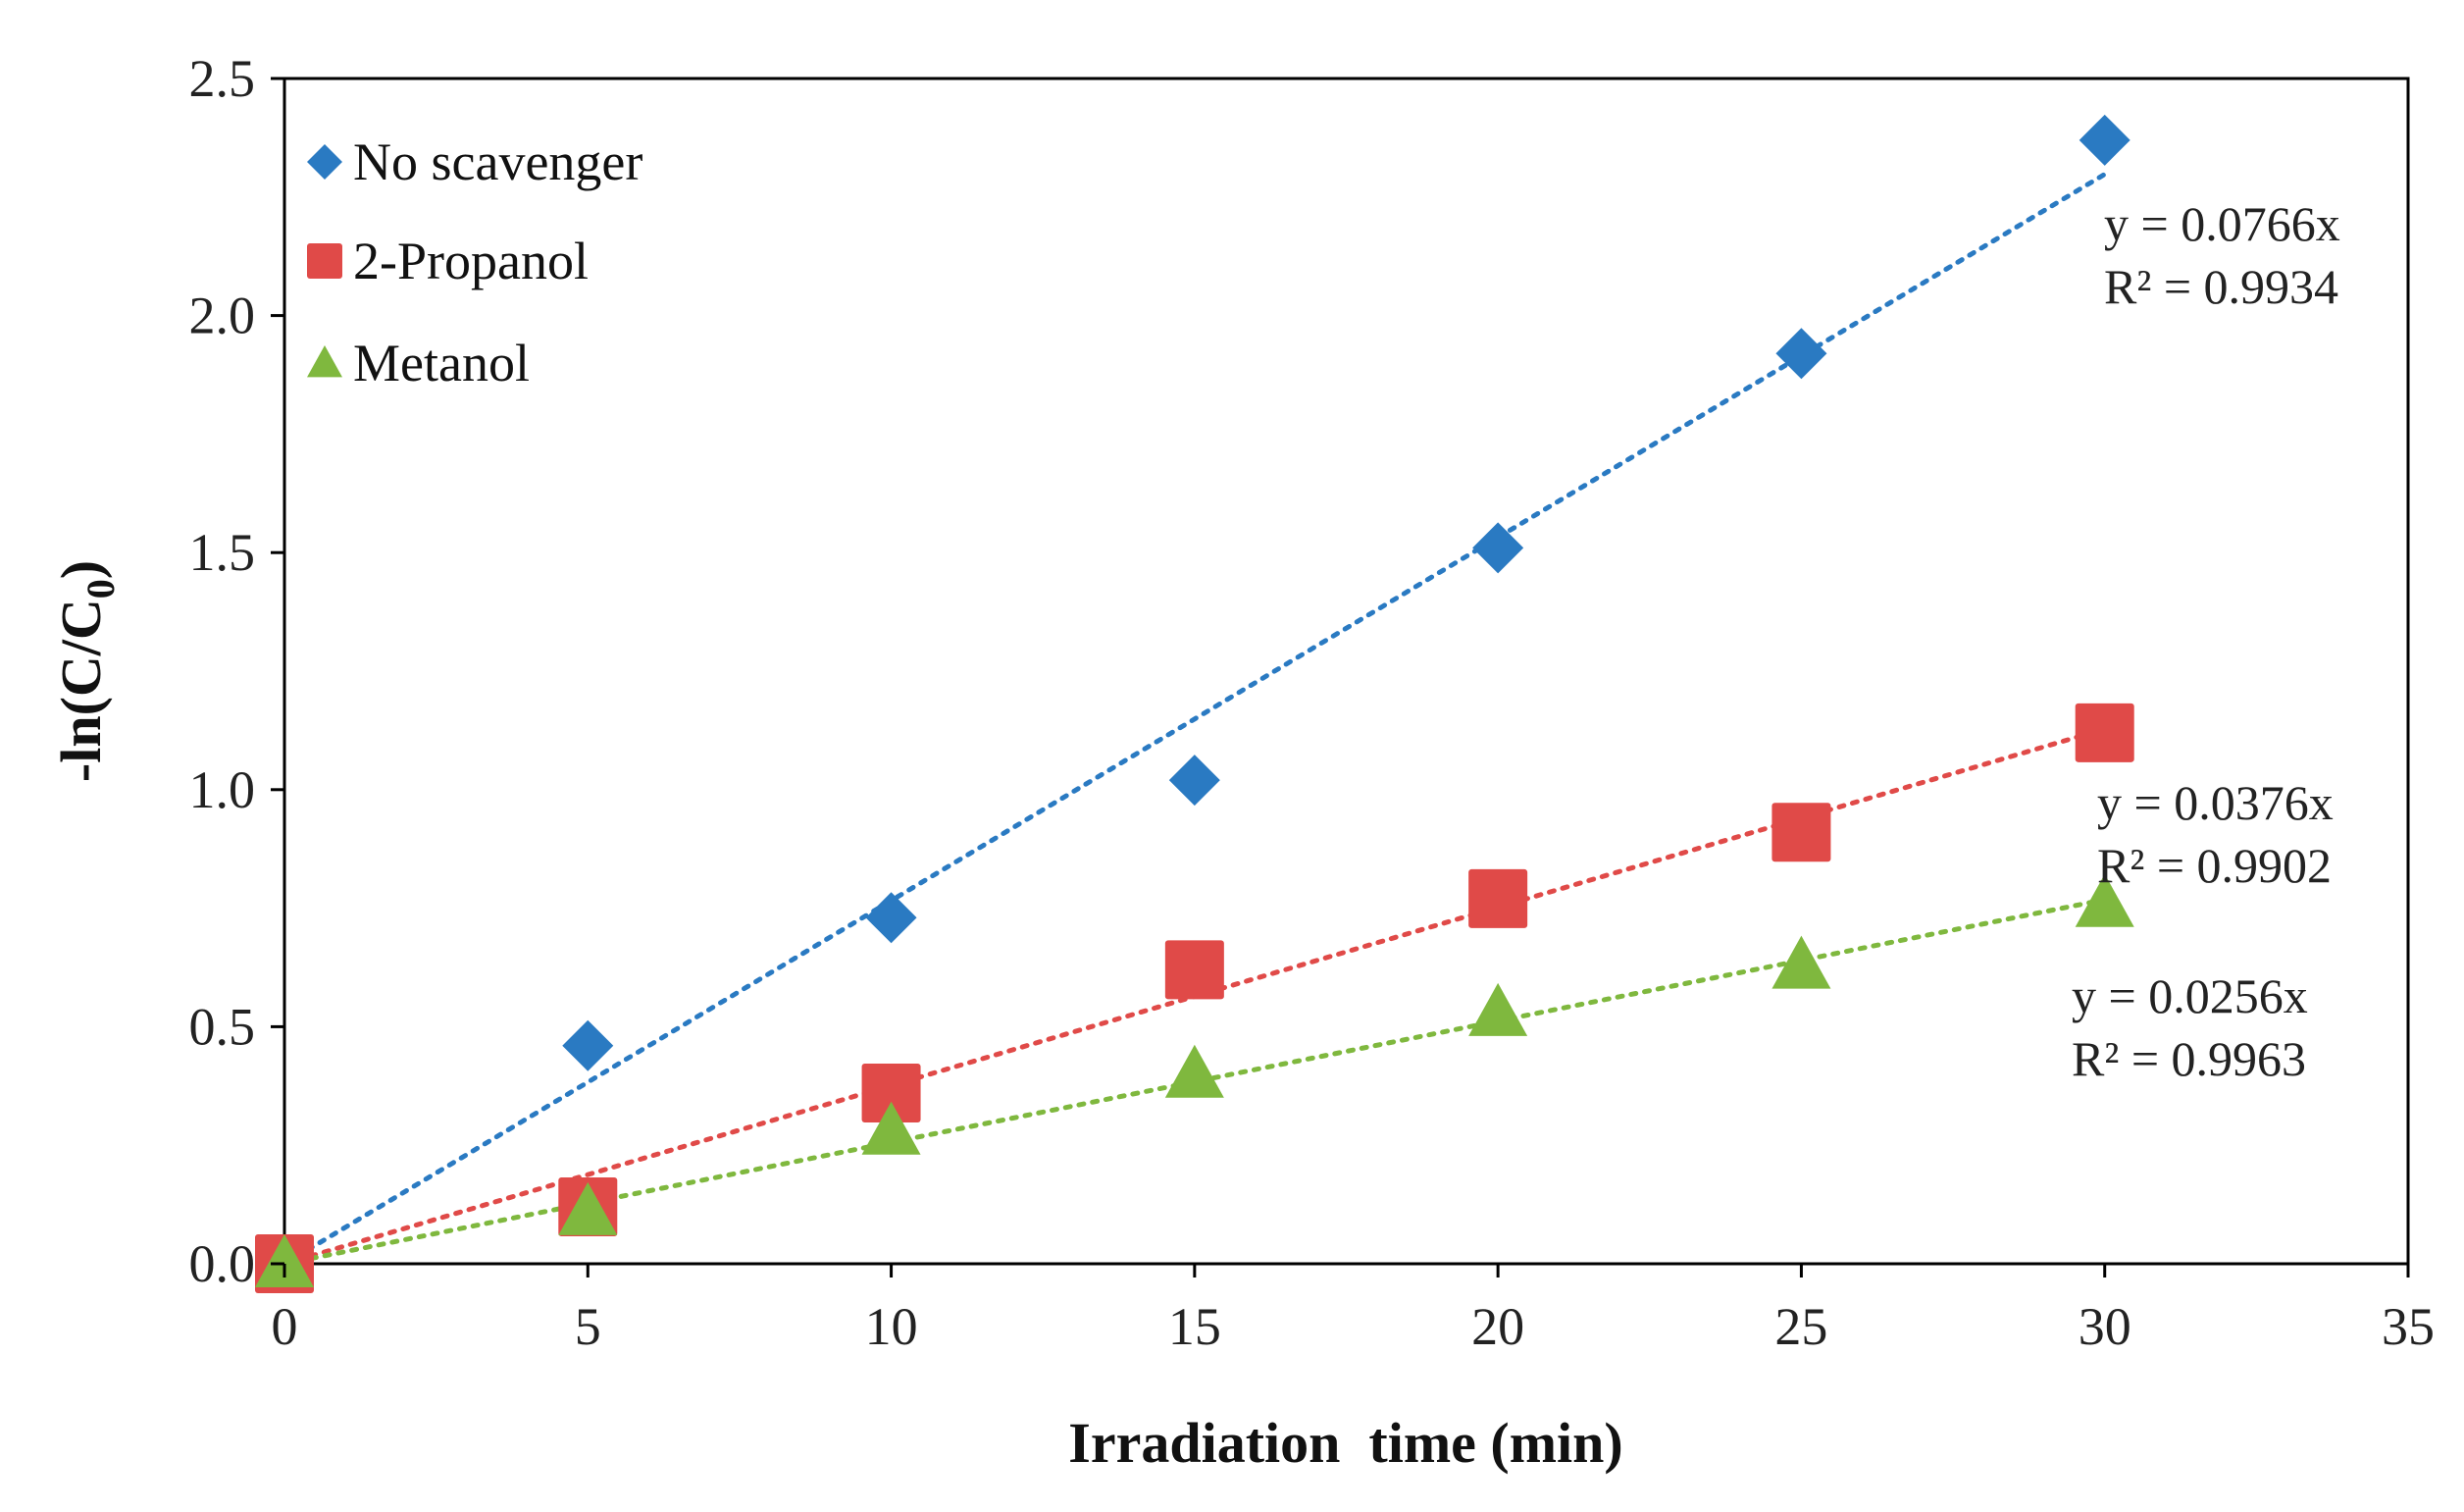 The image size is (2464, 1512). What do you see at coordinates (588, 1326) in the screenshot?
I see `x-tick-label: 5` at bounding box center [588, 1326].